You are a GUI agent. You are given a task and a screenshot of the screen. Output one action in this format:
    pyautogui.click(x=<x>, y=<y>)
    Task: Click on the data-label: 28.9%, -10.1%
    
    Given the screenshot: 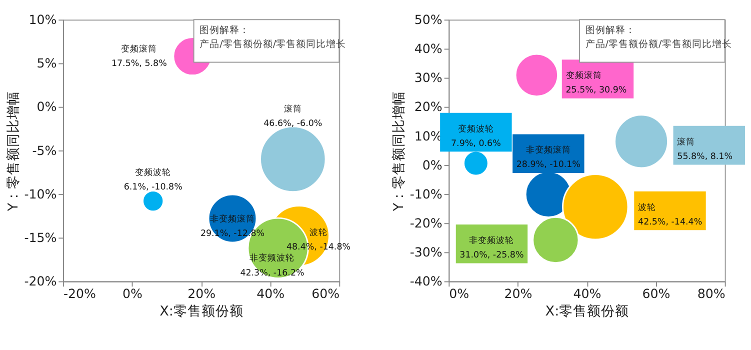 What is the action you would take?
    pyautogui.click(x=548, y=165)
    